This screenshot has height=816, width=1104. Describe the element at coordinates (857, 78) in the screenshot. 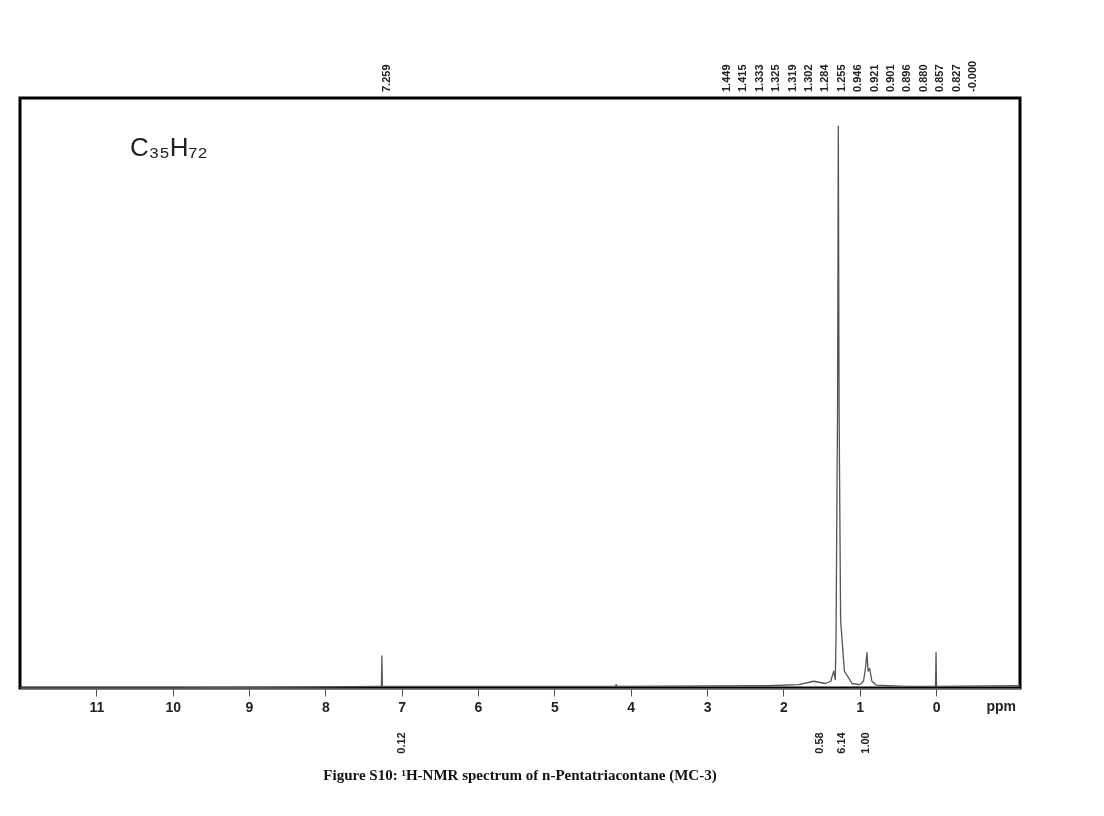

I see `text: 0.946` at that location.